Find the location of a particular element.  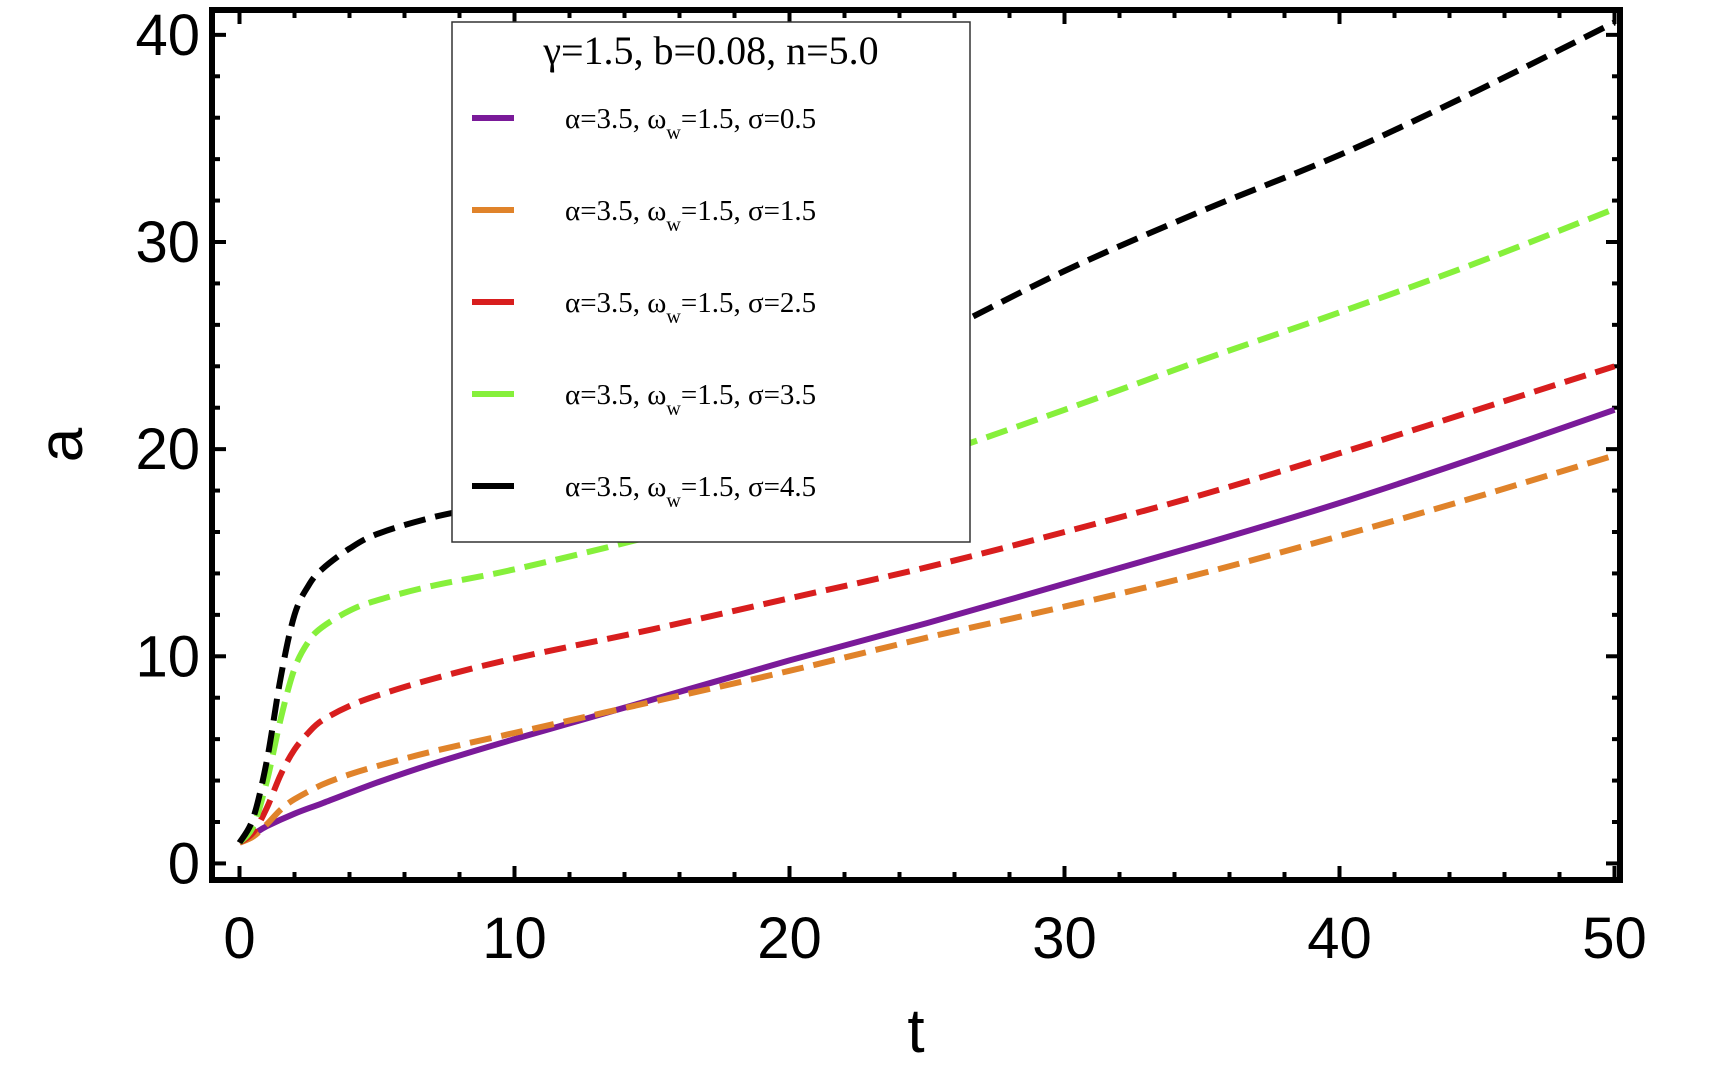

x-tick-label: 50 is located at coordinates (1614, 938).